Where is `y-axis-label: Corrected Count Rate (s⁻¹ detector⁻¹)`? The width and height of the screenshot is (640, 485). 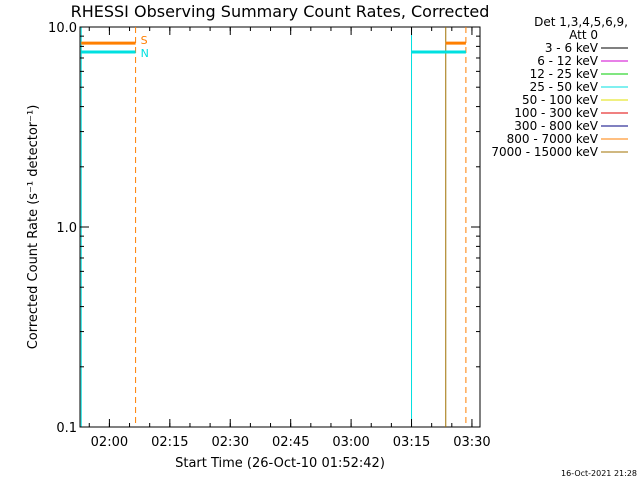 y-axis-label: Corrected Count Rate (s⁻¹ detector⁻¹) is located at coordinates (33, 227).